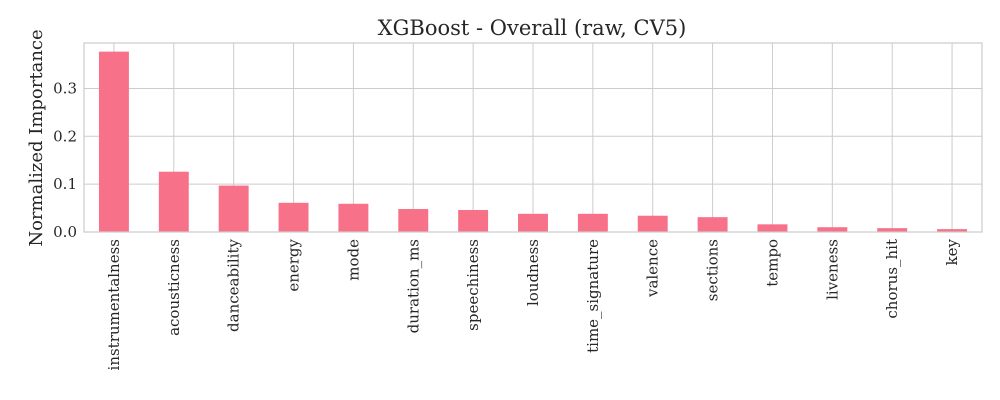 The width and height of the screenshot is (1000, 400). I want to click on x-tick-label-liveness: liveness, so click(832, 269).